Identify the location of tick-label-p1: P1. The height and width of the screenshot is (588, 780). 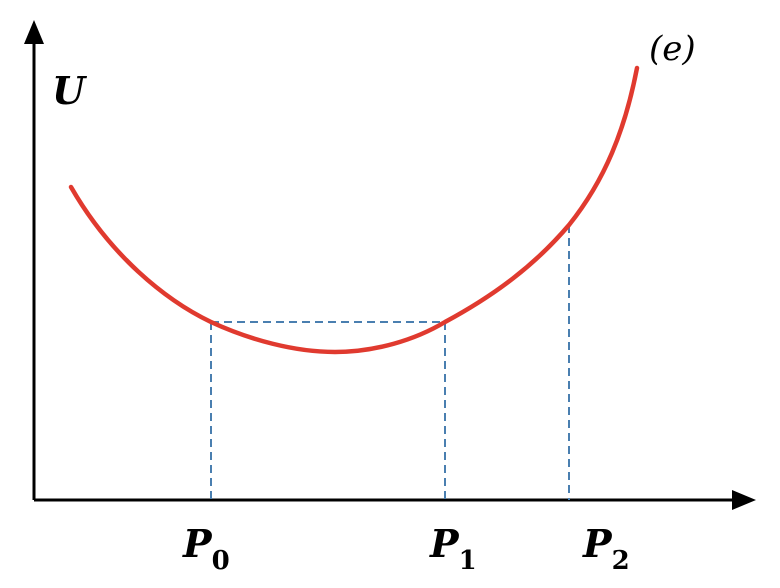
(453, 548).